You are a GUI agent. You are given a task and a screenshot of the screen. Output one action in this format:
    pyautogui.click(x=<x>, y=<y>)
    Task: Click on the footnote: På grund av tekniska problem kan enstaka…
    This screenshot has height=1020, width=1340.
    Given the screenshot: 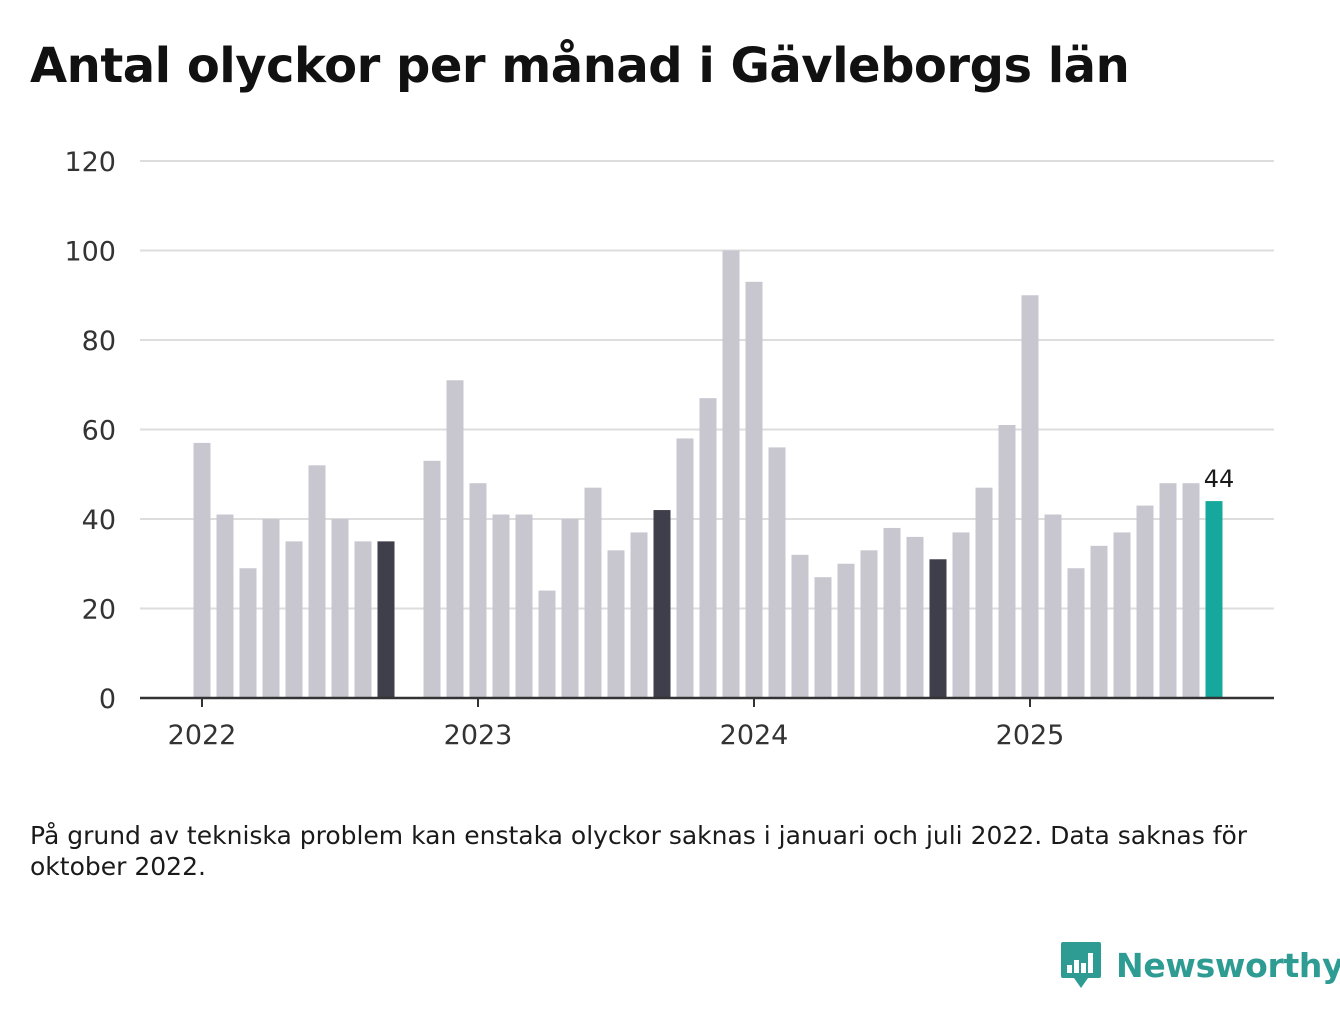 What is the action you would take?
    pyautogui.click(x=639, y=851)
    